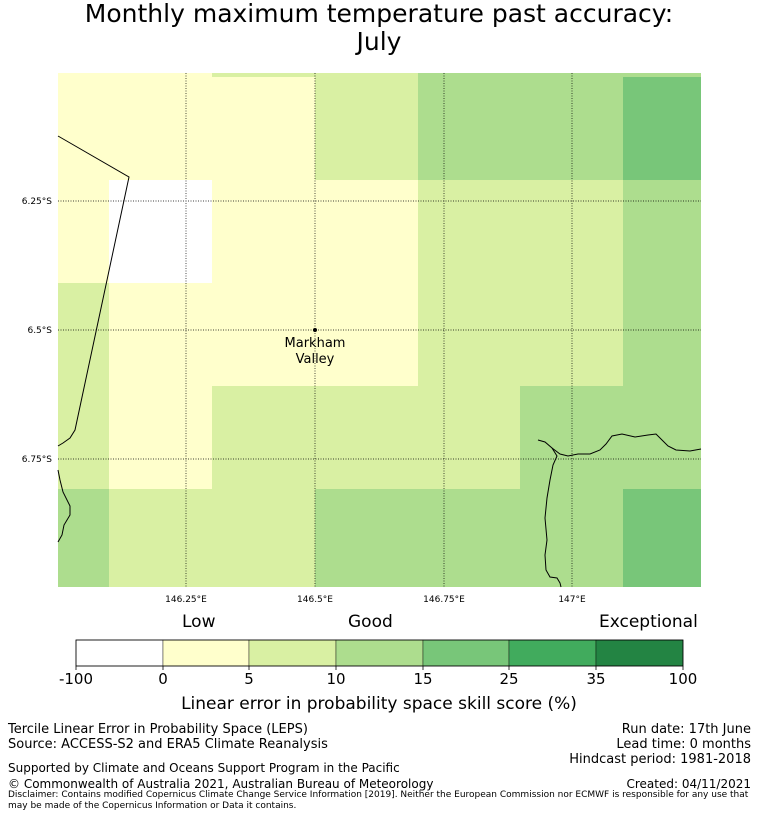 The height and width of the screenshot is (816, 758). I want to click on category-exceptional-label: Exceptional, so click(648, 622).